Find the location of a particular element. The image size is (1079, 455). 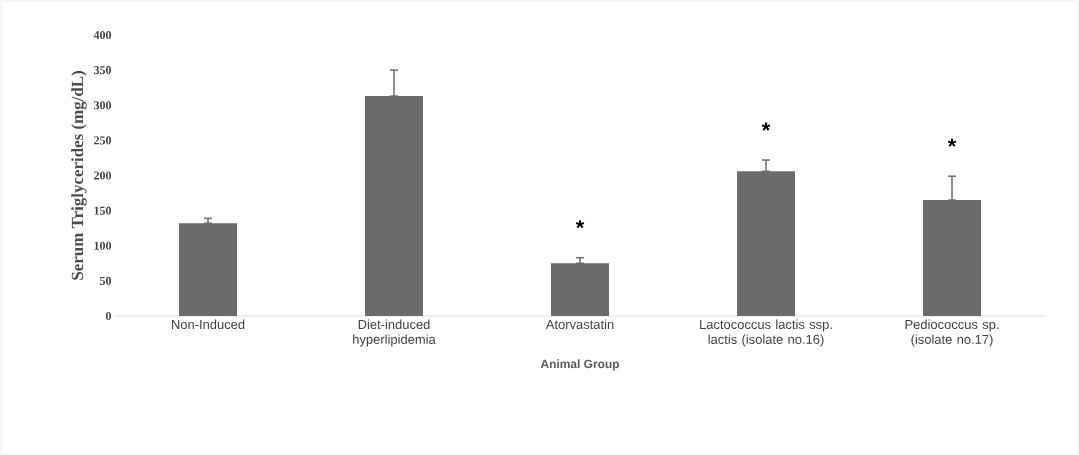

x-tick-label: Lactococcus lactis ssp. lactis (isolate no.16) is located at coordinates (766, 333).